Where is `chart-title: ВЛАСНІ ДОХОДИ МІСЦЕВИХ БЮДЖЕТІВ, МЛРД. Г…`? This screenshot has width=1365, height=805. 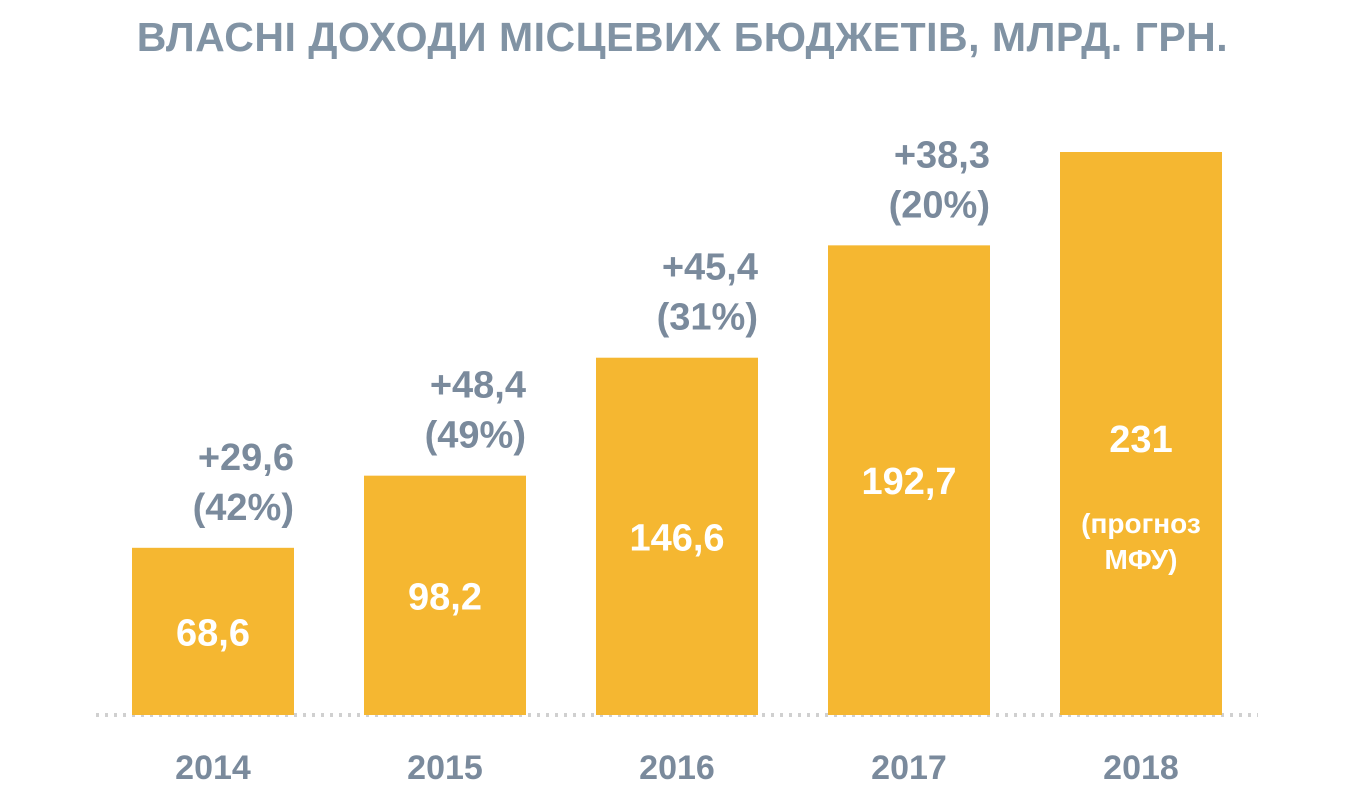
chart-title: ВЛАСНІ ДОХОДИ МІСЦЕВИХ БЮДЖЕТІВ, МЛРД. Г… is located at coordinates (682, 37).